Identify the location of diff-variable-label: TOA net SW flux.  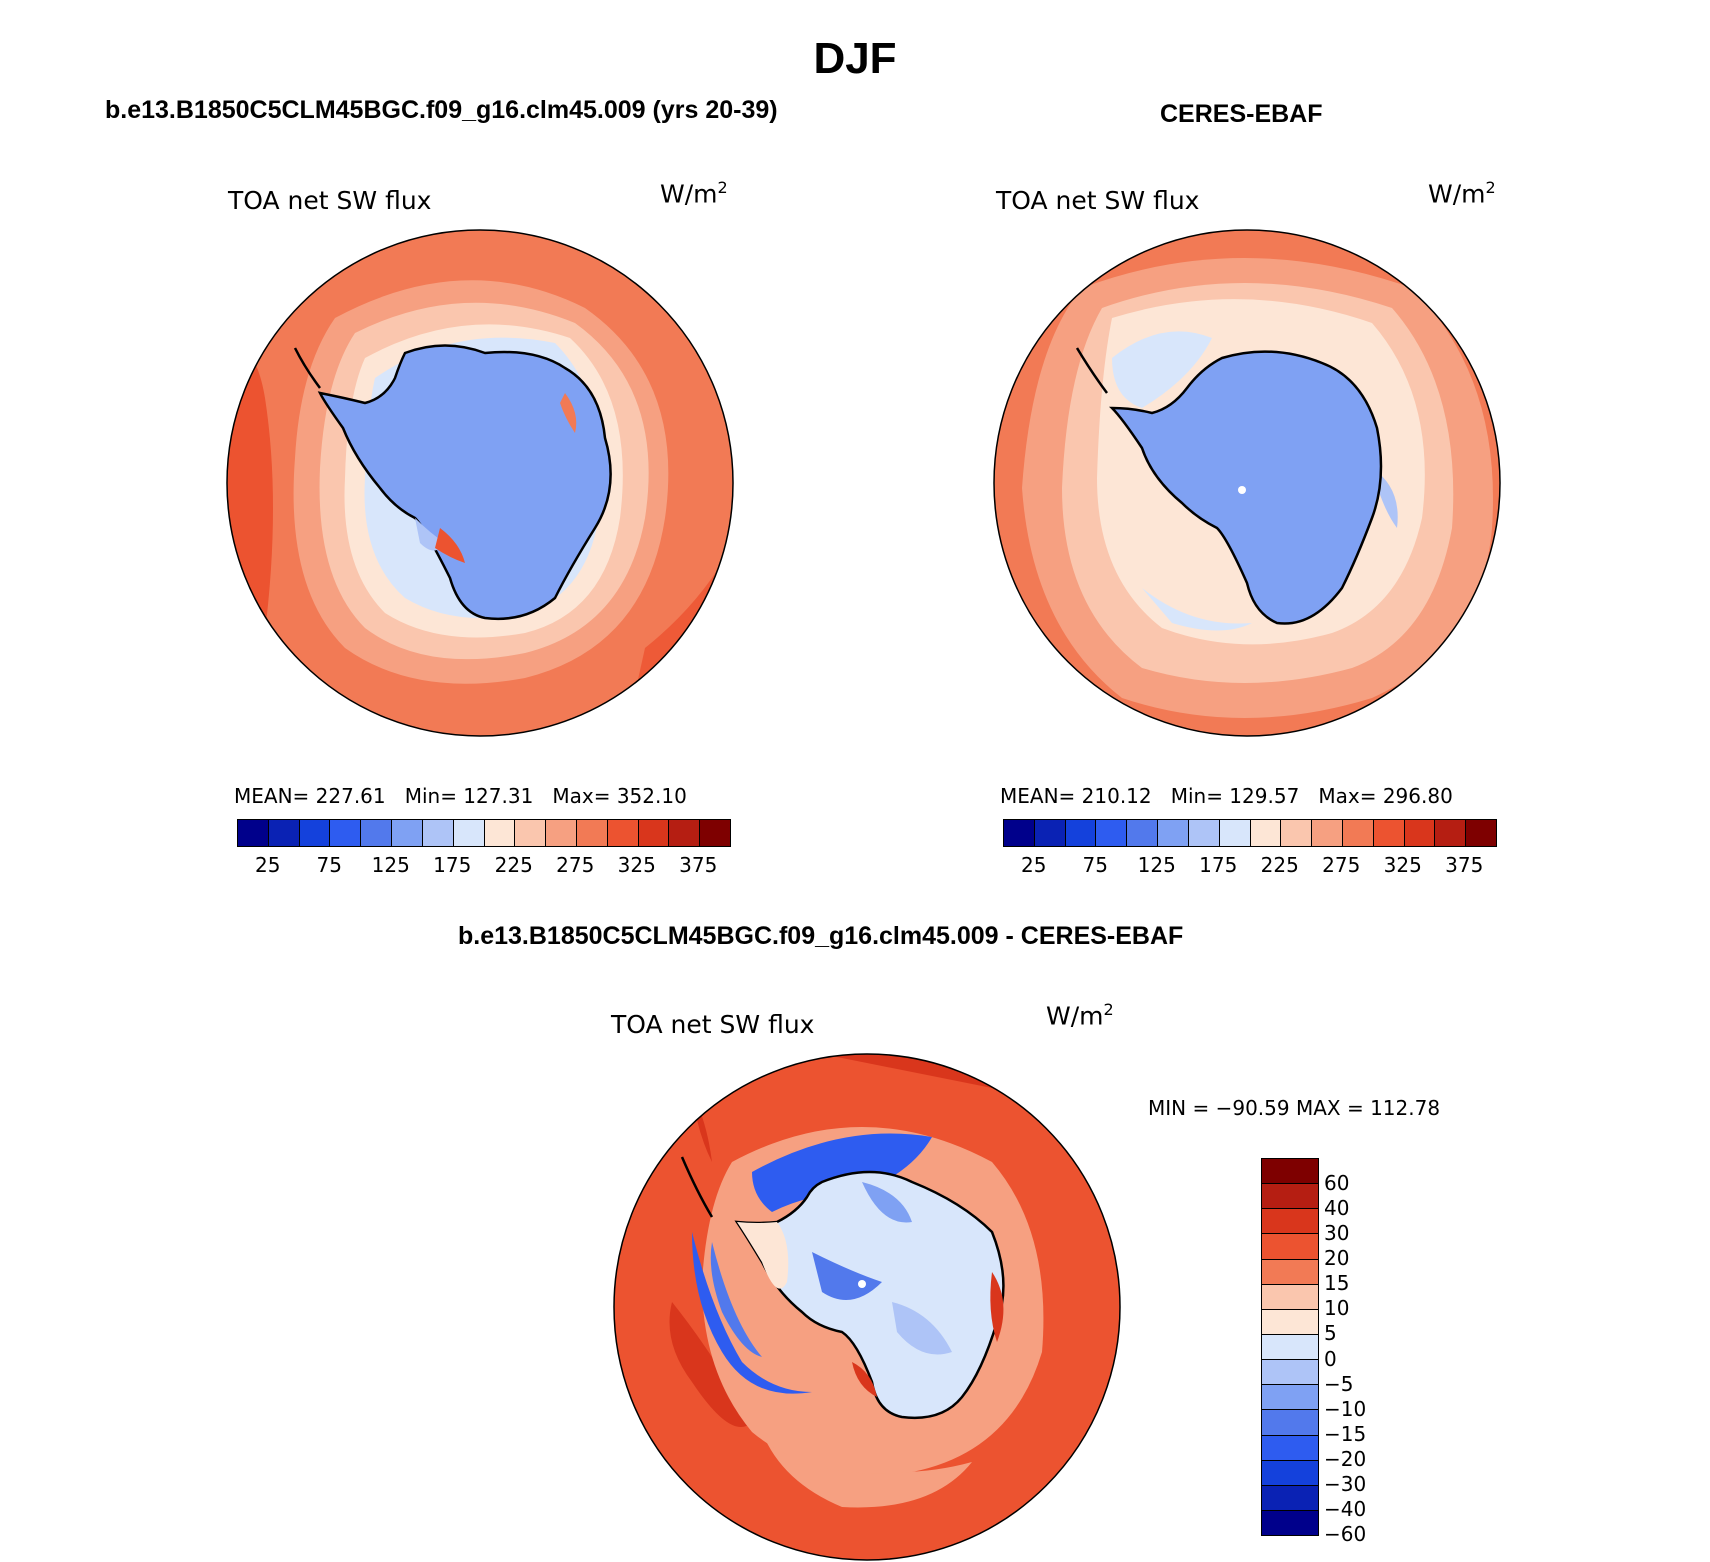
(713, 1024).